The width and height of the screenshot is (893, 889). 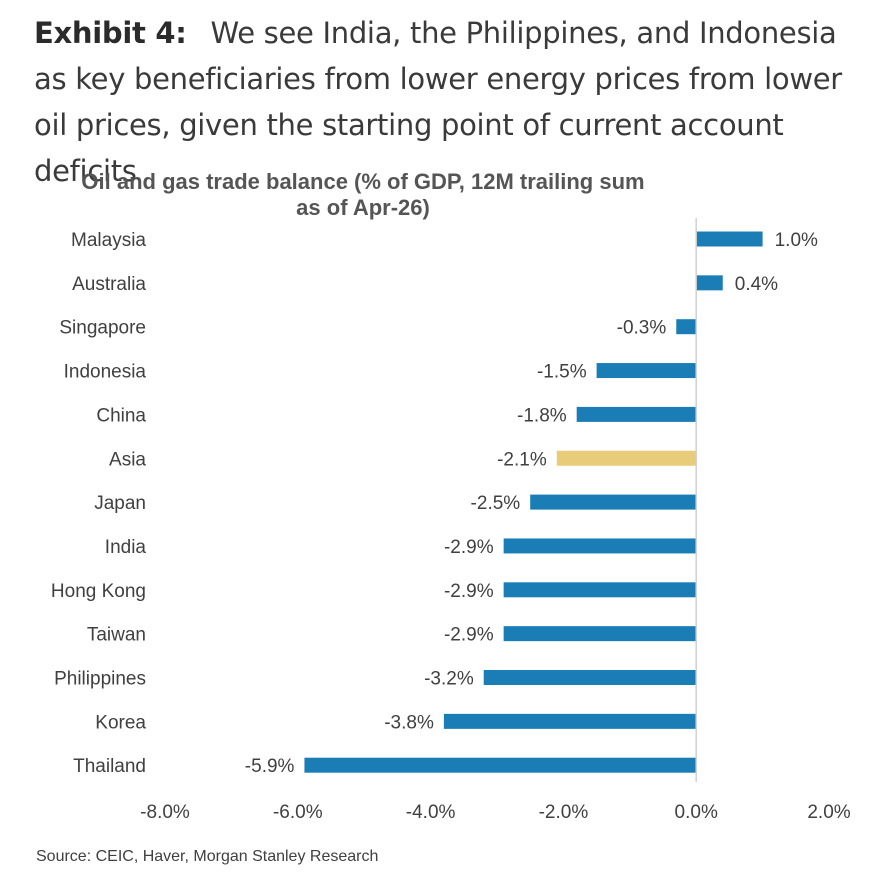 What do you see at coordinates (686, 327) in the screenshot?
I see `bar-singapore` at bounding box center [686, 327].